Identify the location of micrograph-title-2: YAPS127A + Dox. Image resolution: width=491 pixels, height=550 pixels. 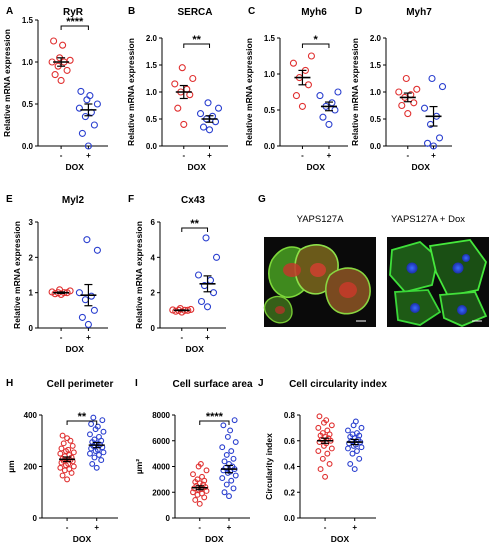
(428, 219).